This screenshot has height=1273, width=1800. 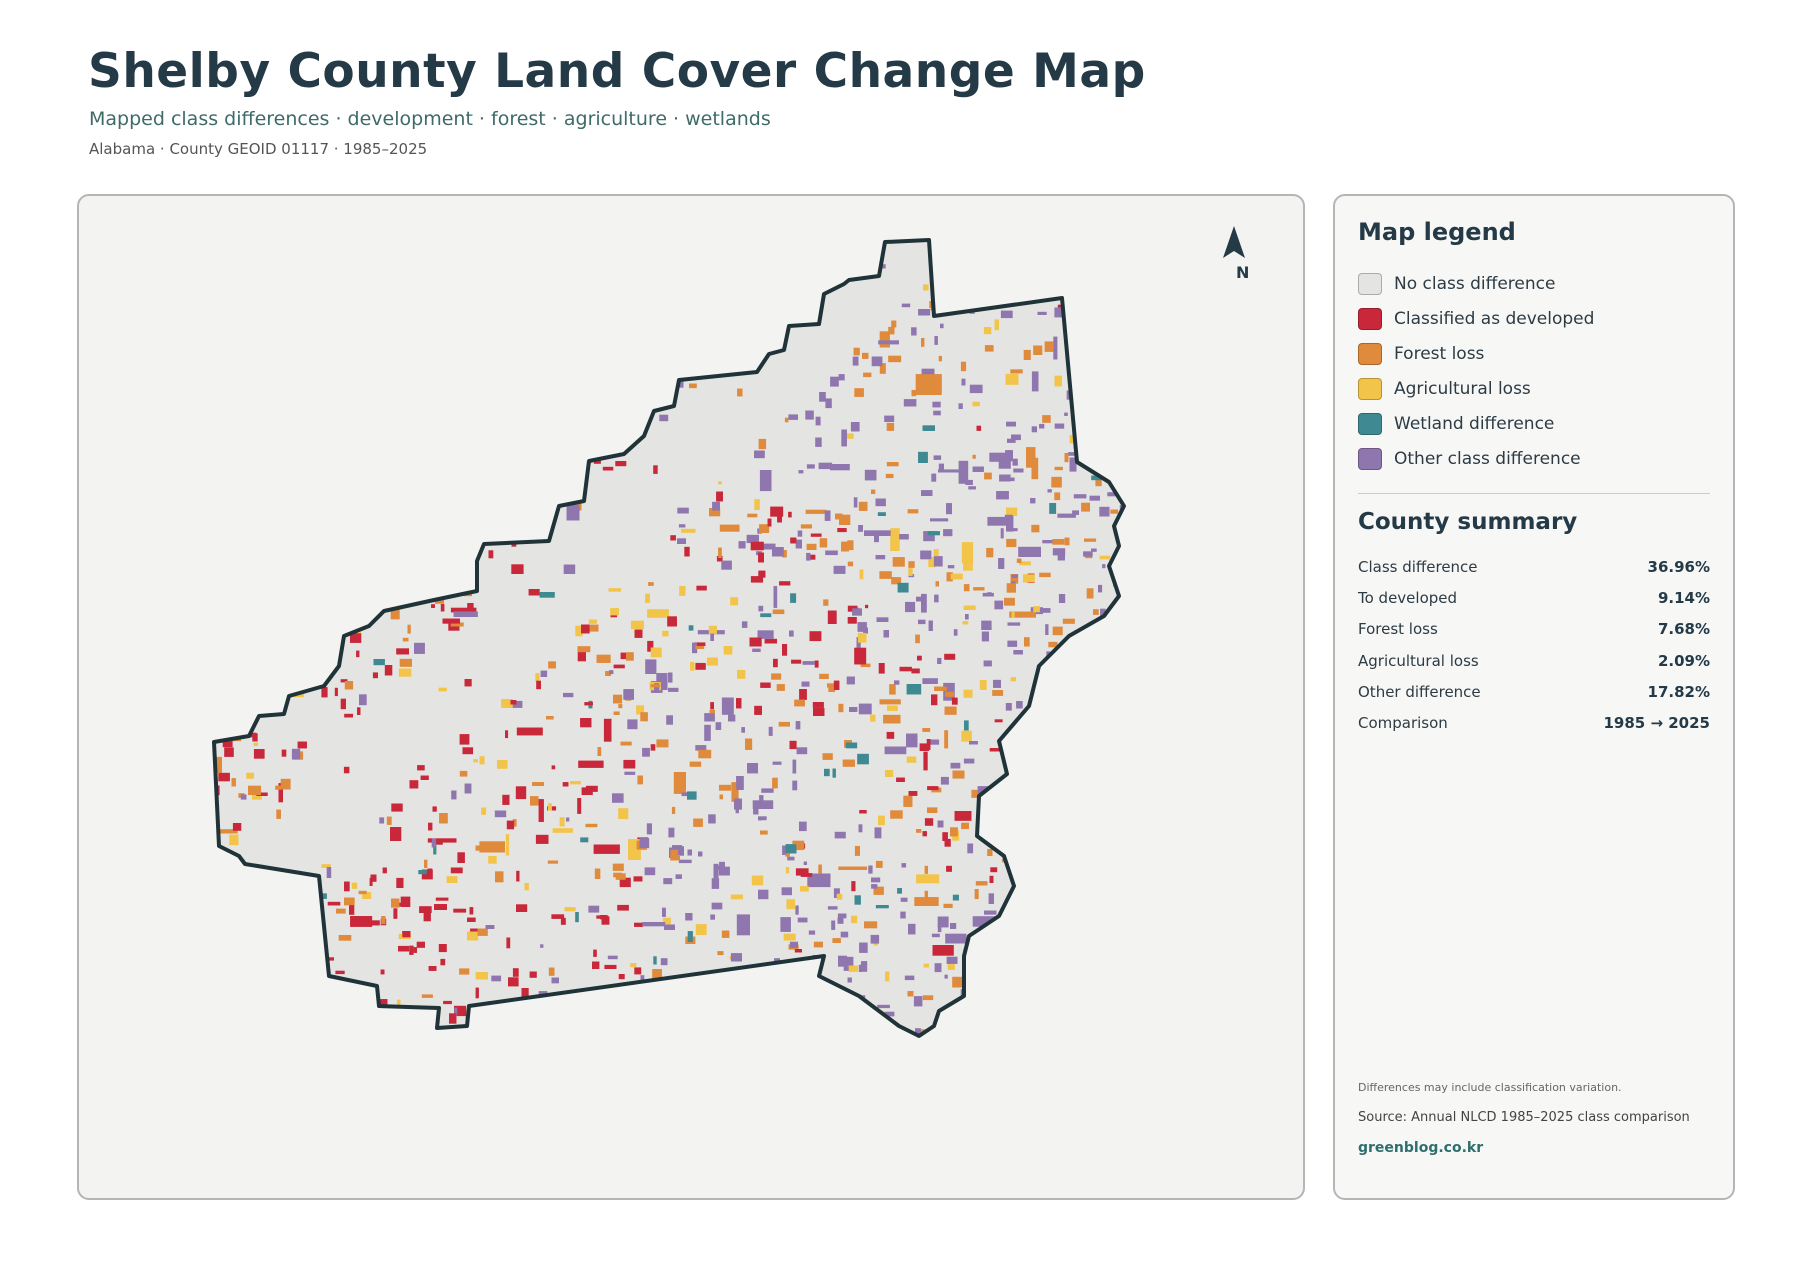 What do you see at coordinates (1421, 1148) in the screenshot?
I see `site-link: greenblog.co.kr` at bounding box center [1421, 1148].